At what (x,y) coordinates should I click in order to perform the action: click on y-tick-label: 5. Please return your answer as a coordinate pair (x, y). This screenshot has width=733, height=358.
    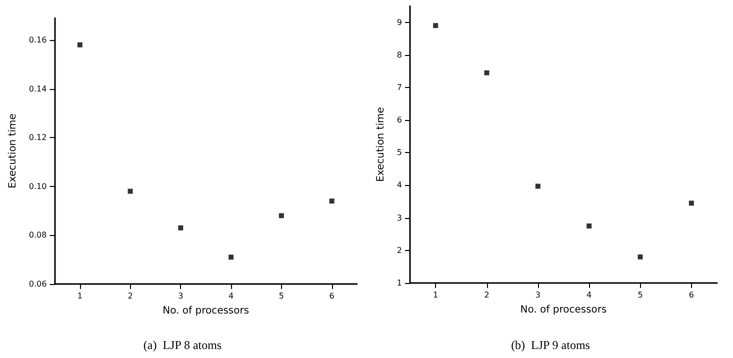
    Looking at the image, I should click on (399, 153).